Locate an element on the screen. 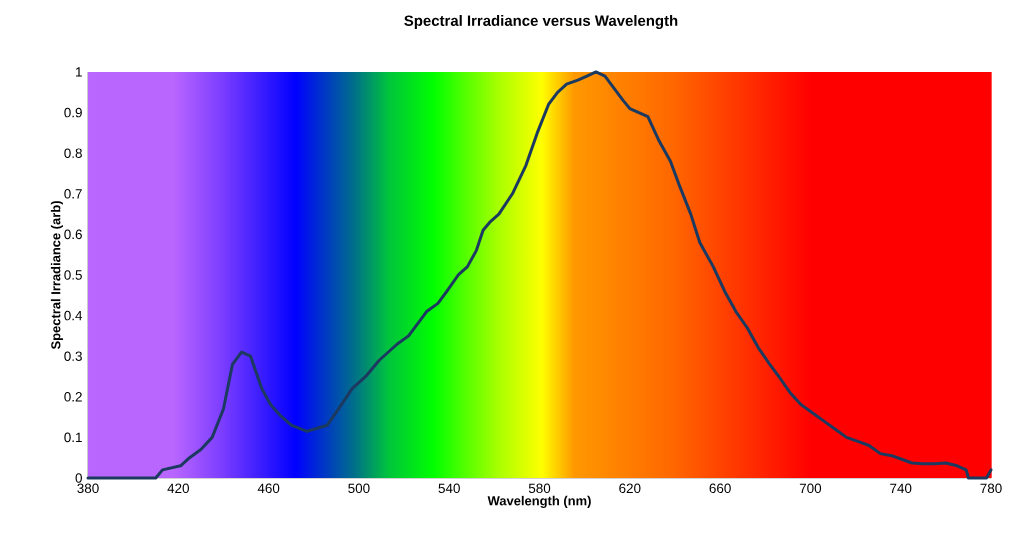 Image resolution: width=1010 pixels, height=550 pixels. y-tick-label: 0 is located at coordinates (78, 478).